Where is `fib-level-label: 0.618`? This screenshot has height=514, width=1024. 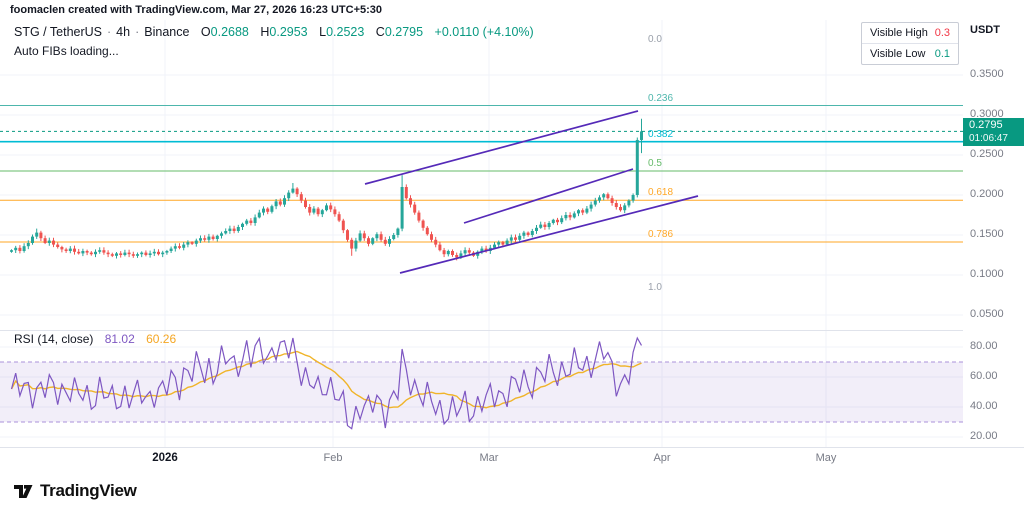 fib-level-label: 0.618 is located at coordinates (661, 193).